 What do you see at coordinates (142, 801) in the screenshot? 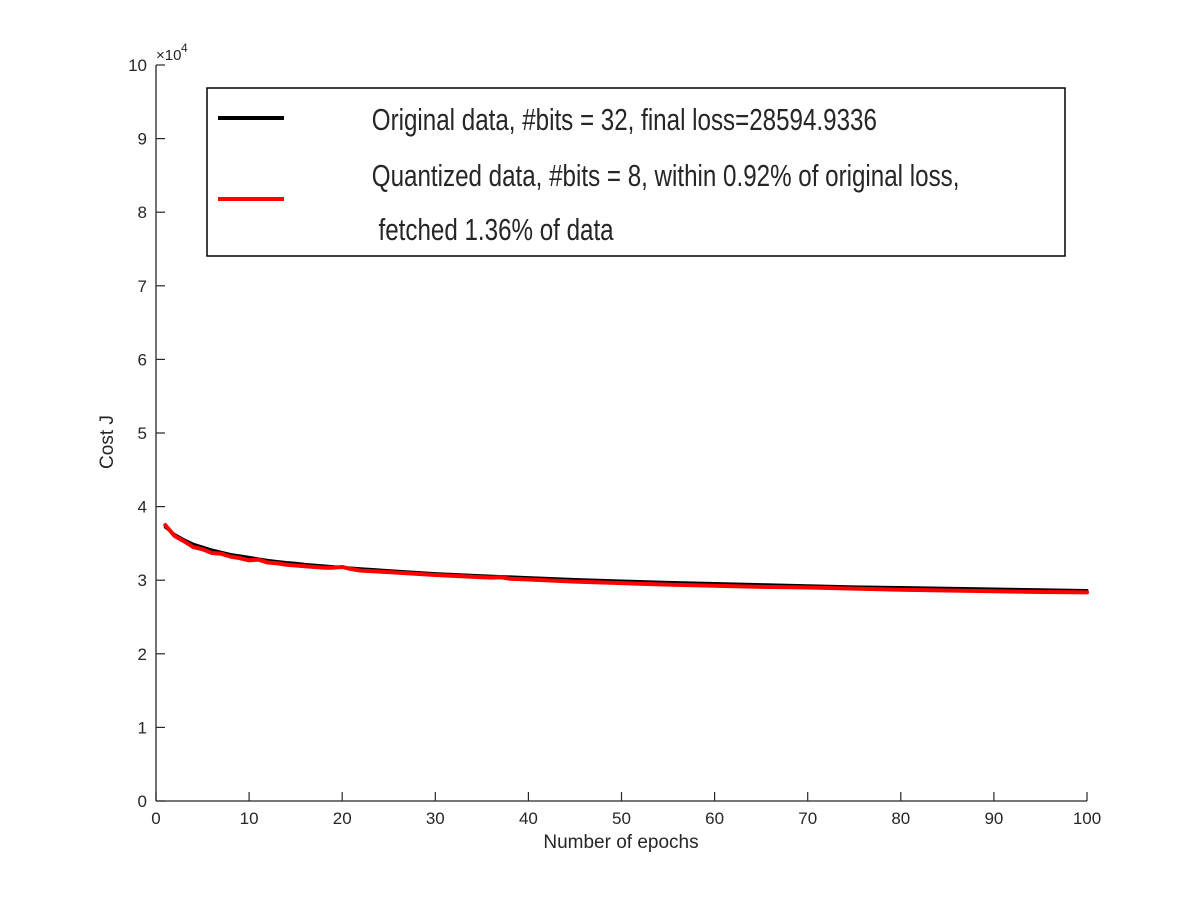
I see `y-tick-label: 0` at bounding box center [142, 801].